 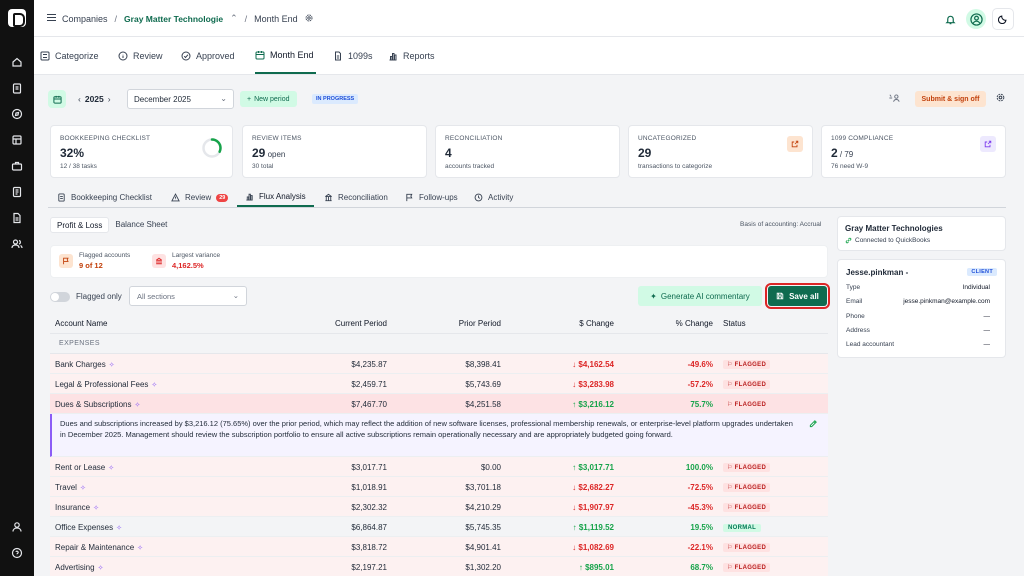 I want to click on column-header-percent-change: % Change, so click(x=694, y=323).